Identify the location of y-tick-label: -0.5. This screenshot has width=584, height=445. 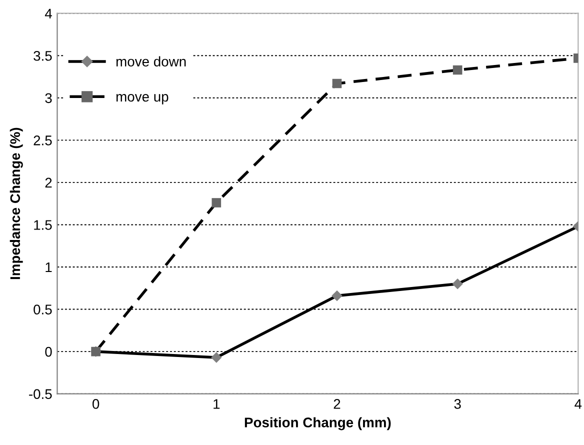
(40, 394).